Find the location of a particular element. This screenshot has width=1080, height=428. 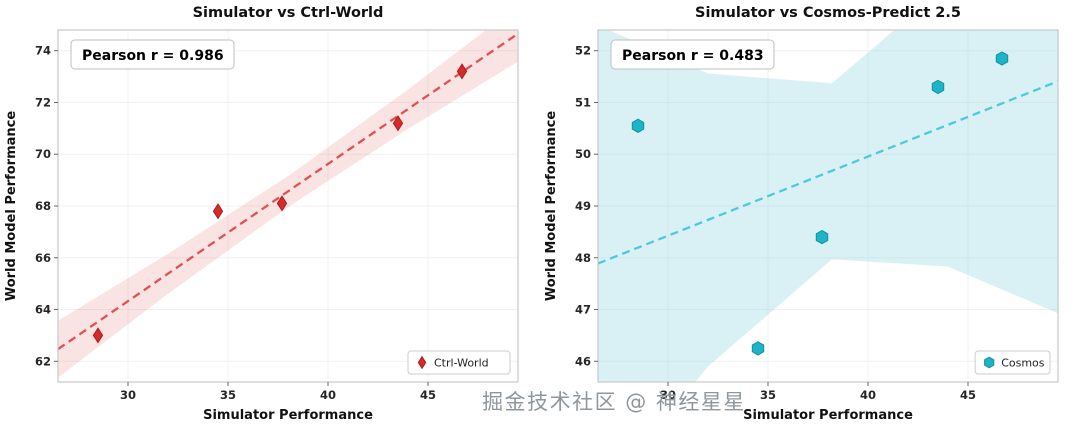

y-tick-label: 47 is located at coordinates (583, 310).